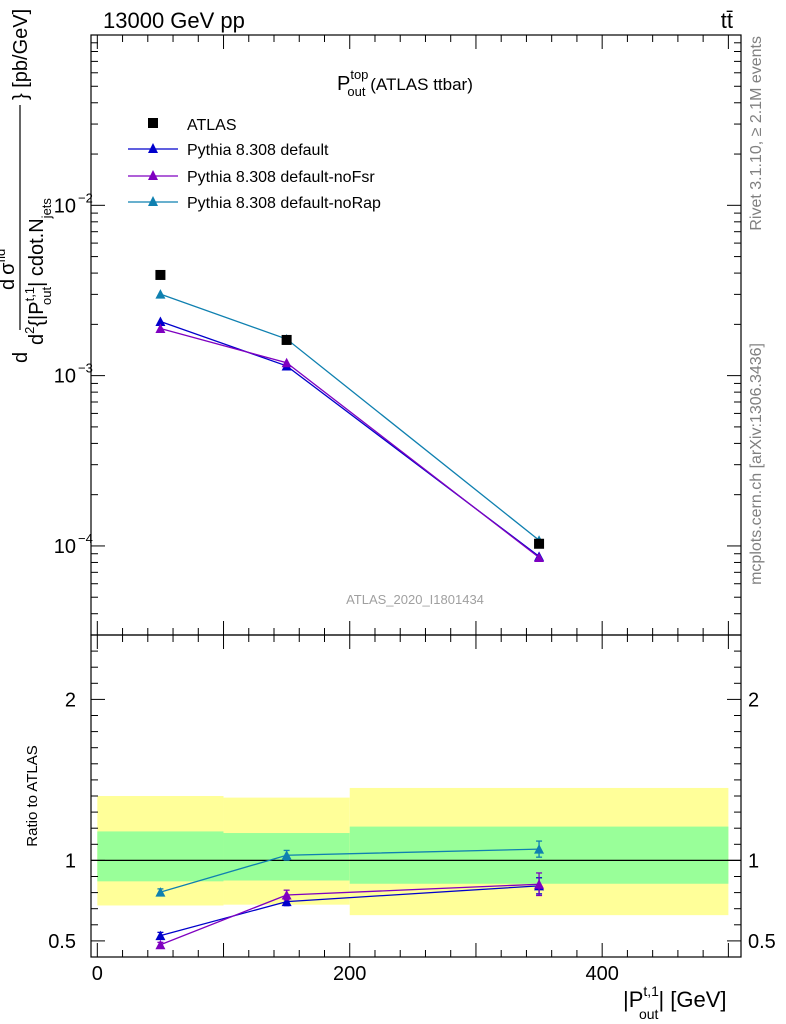  Describe the element at coordinates (153, 201) in the screenshot. I see `legend-marker-norap` at that location.